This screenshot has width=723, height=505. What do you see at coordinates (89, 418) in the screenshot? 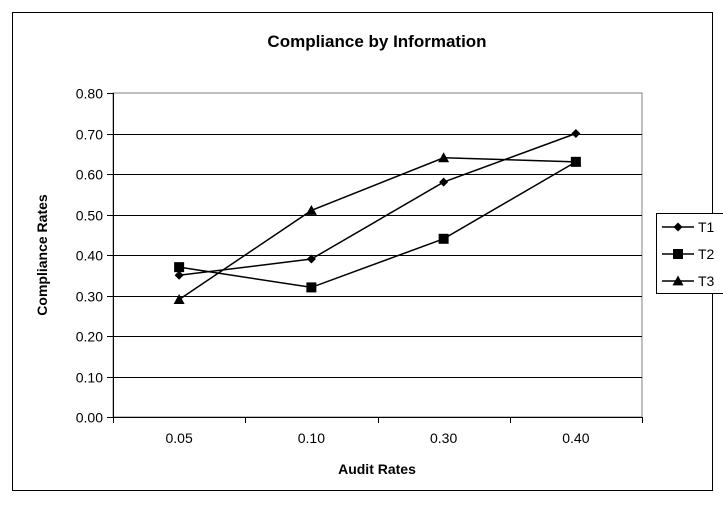
I see `y-tick-label: 0.00` at bounding box center [89, 418].